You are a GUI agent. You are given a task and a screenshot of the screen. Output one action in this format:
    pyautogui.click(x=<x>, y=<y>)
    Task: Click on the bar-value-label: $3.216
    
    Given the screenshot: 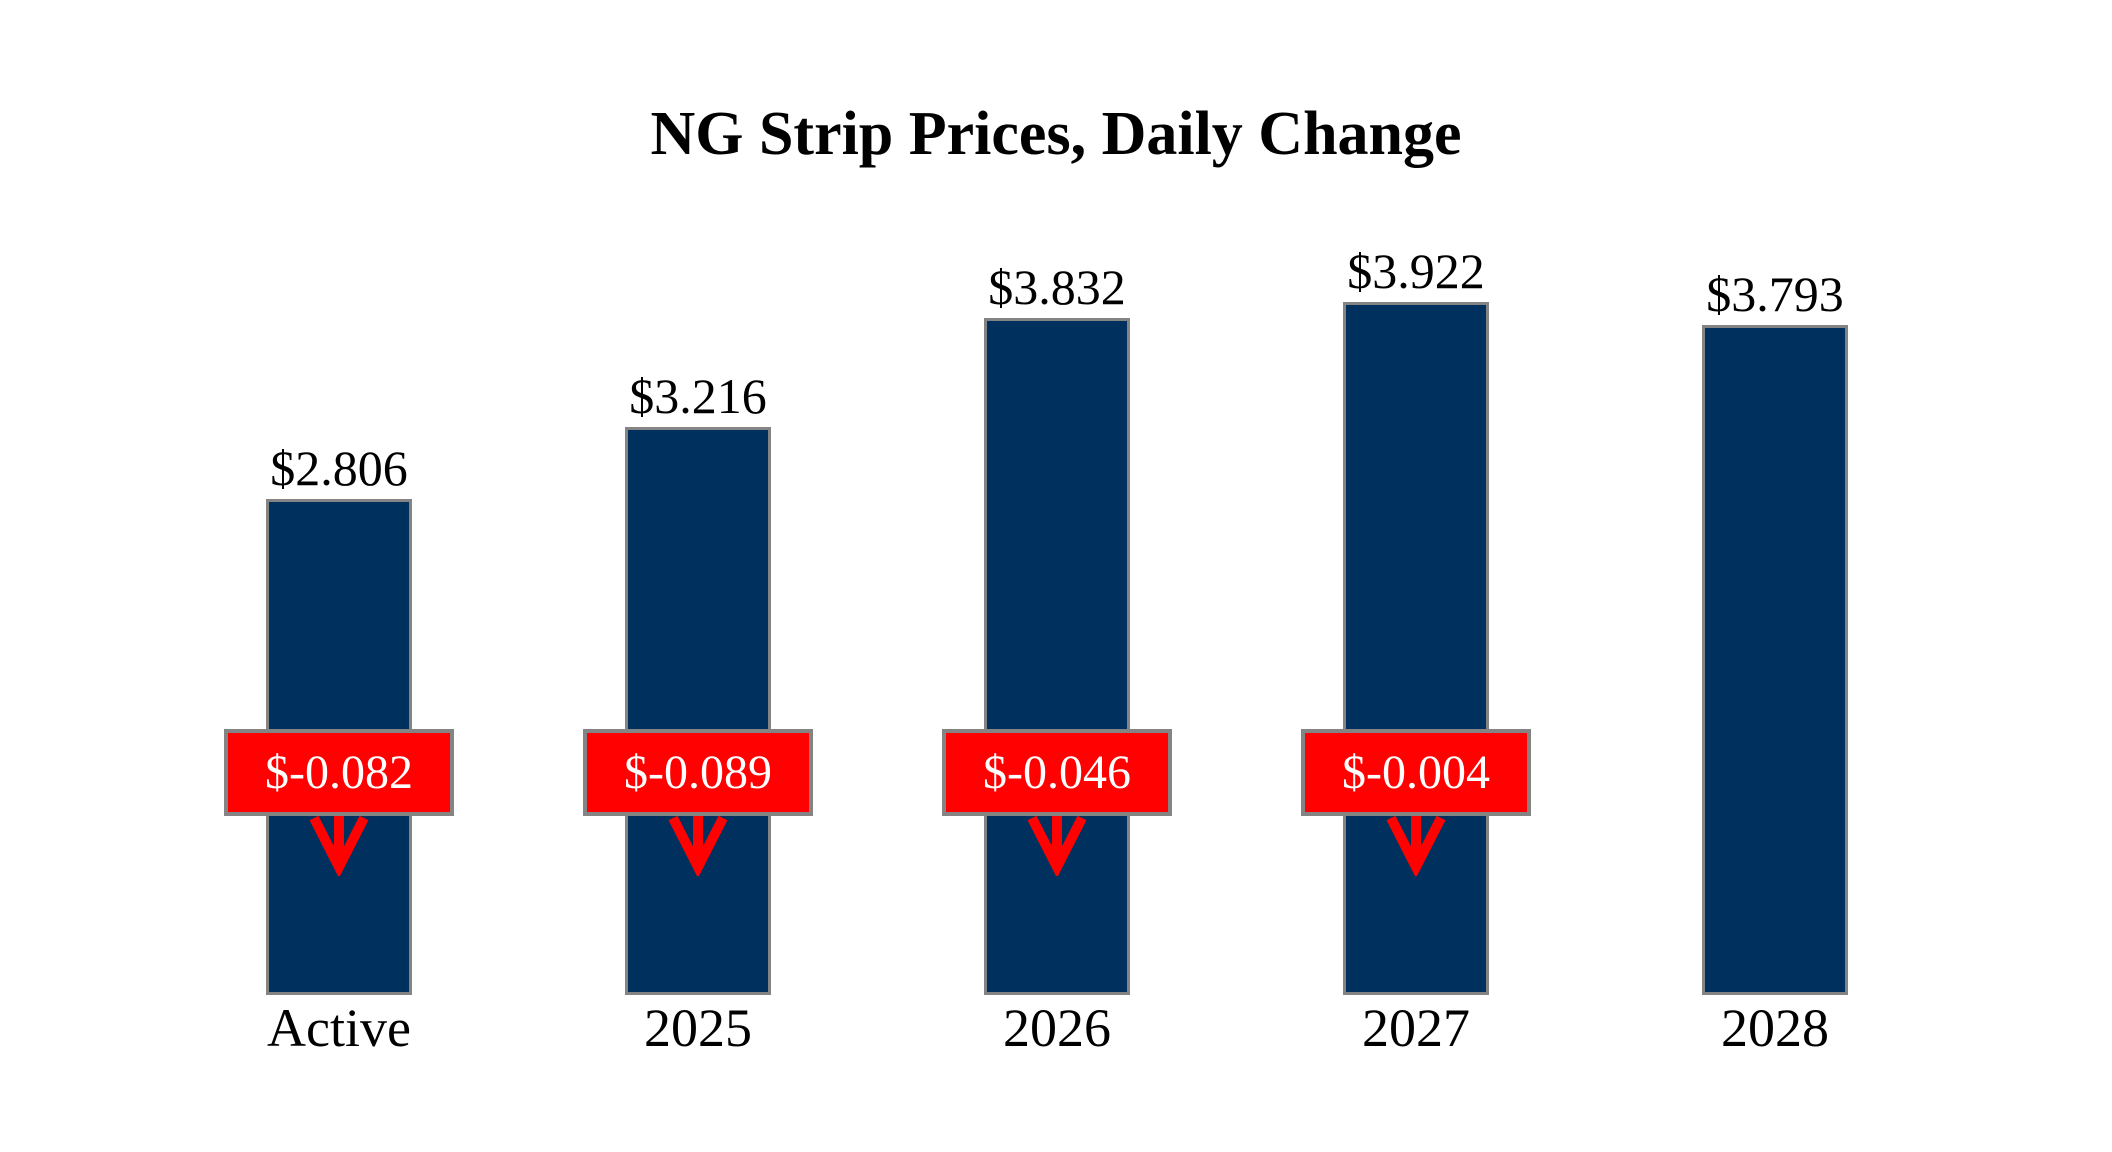 What is the action you would take?
    pyautogui.click(x=698, y=396)
    